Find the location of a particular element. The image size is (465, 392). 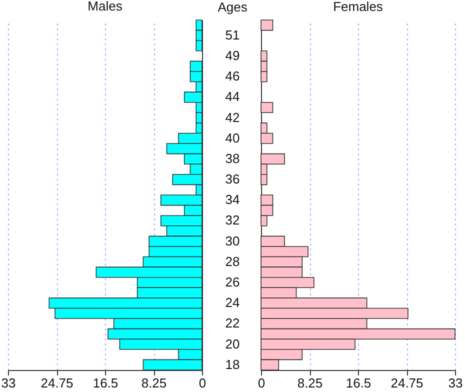

y-tick-label: 24 is located at coordinates (232, 302).